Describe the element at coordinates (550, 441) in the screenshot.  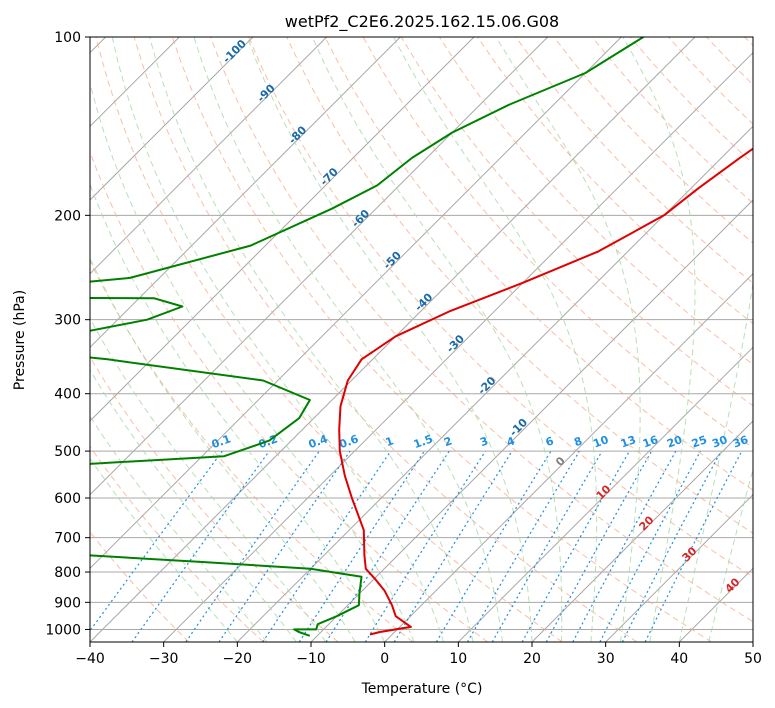
I see `mixing-ratio-label: 6` at that location.